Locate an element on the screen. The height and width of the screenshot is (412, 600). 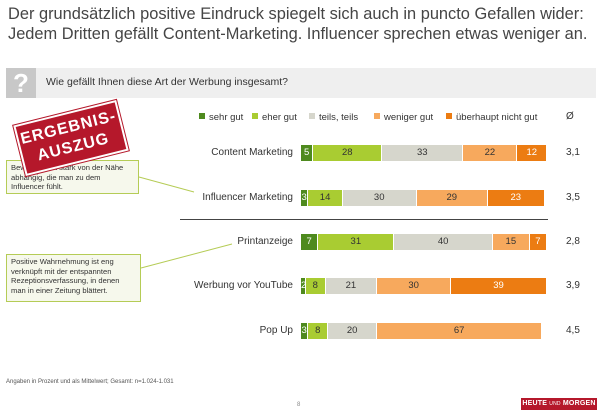
bar-segment: 40 is located at coordinates (443, 242).